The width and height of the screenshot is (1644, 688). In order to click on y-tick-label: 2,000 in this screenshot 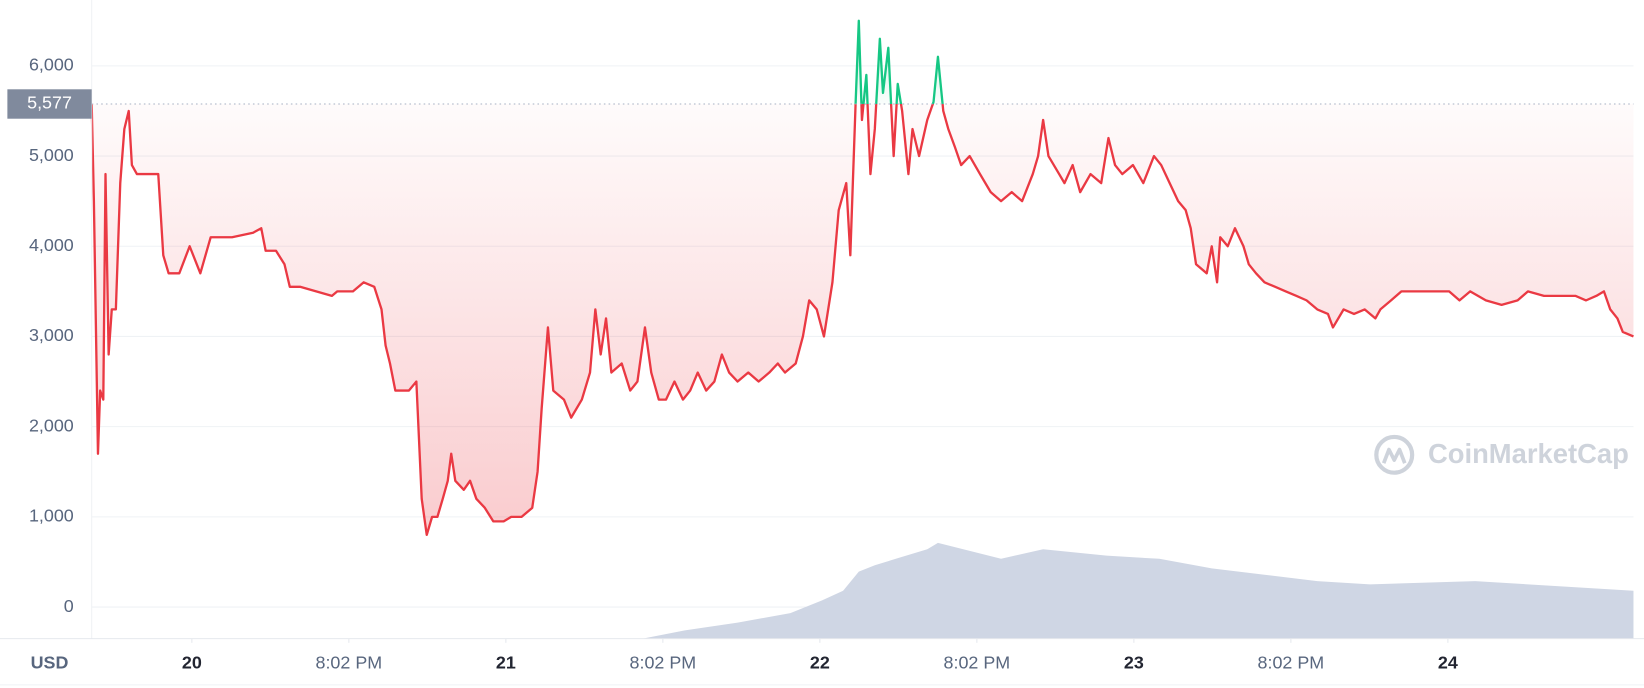, I will do `click(51, 425)`.